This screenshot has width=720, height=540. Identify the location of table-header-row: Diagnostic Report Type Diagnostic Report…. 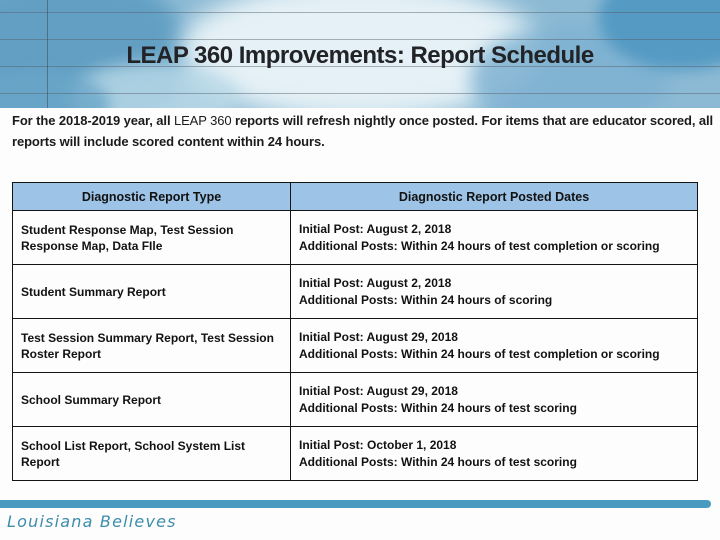
(355, 196).